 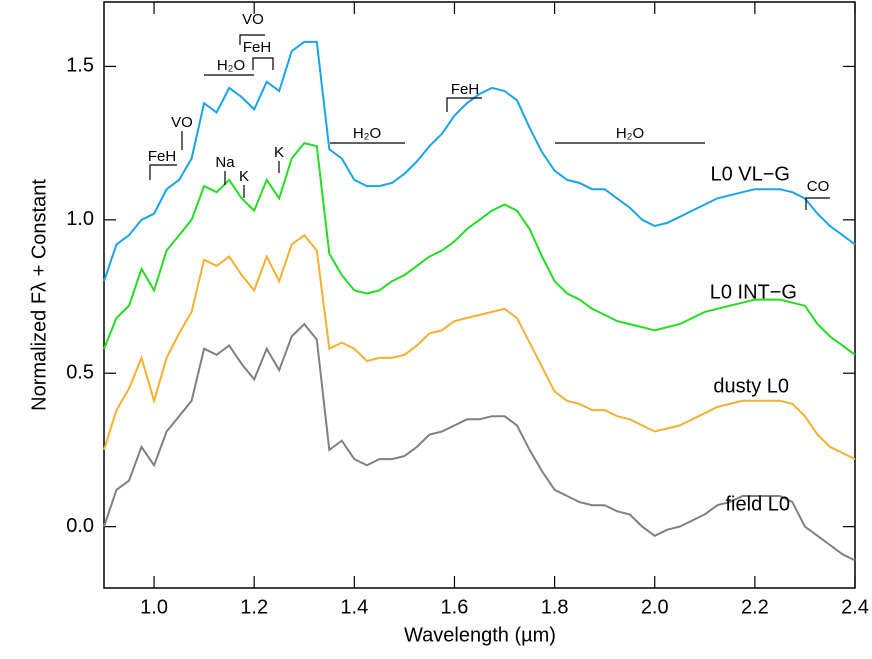 What do you see at coordinates (655, 607) in the screenshot?
I see `x-tick-label: 2.0` at bounding box center [655, 607].